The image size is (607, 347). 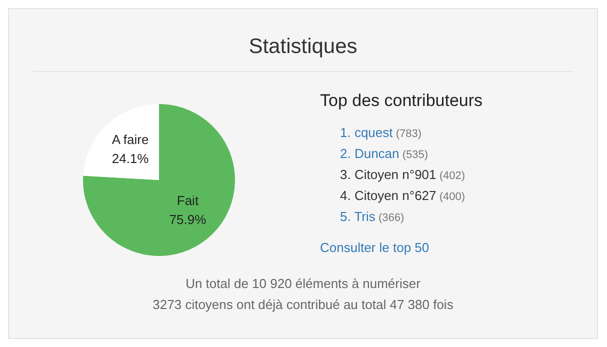 What do you see at coordinates (375, 247) in the screenshot?
I see `text: Consulter le top 50` at bounding box center [375, 247].